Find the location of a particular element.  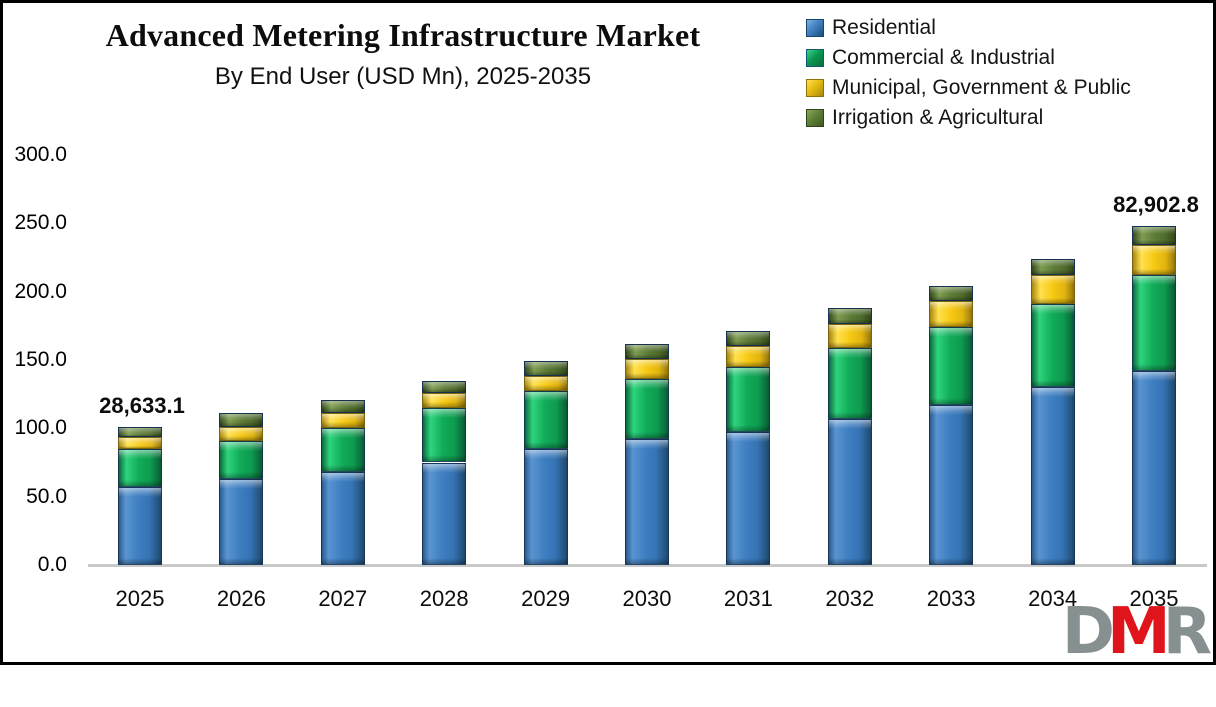

x-tick-label: 2030 is located at coordinates (647, 598).